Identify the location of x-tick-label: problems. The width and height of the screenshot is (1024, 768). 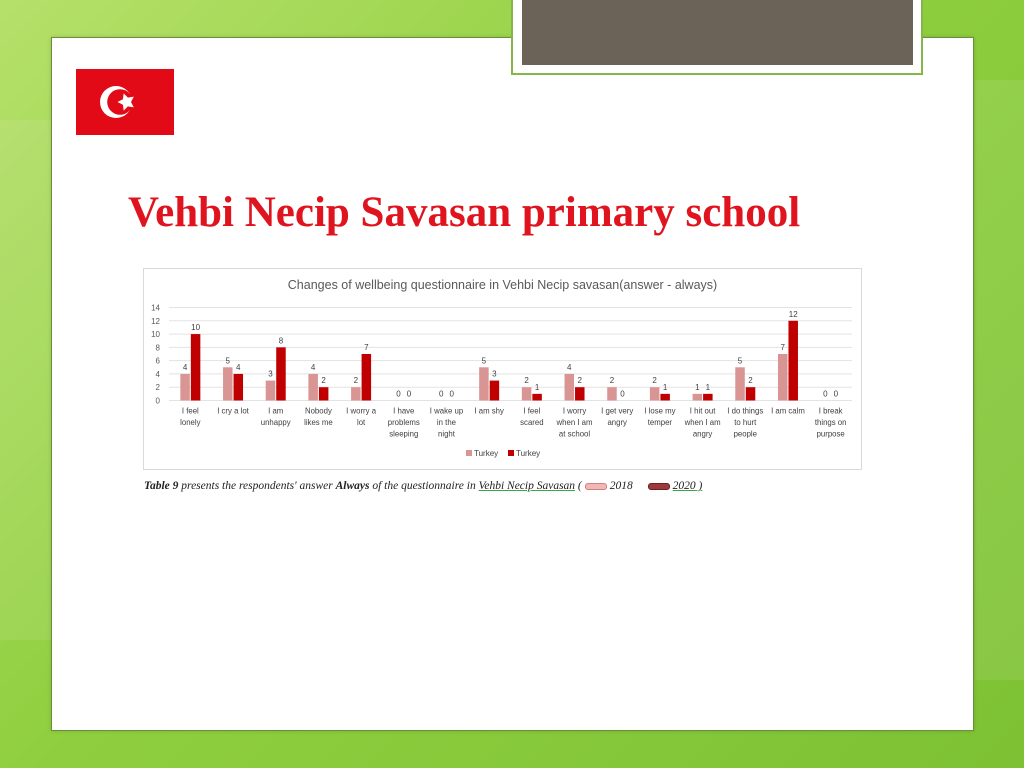
(404, 422).